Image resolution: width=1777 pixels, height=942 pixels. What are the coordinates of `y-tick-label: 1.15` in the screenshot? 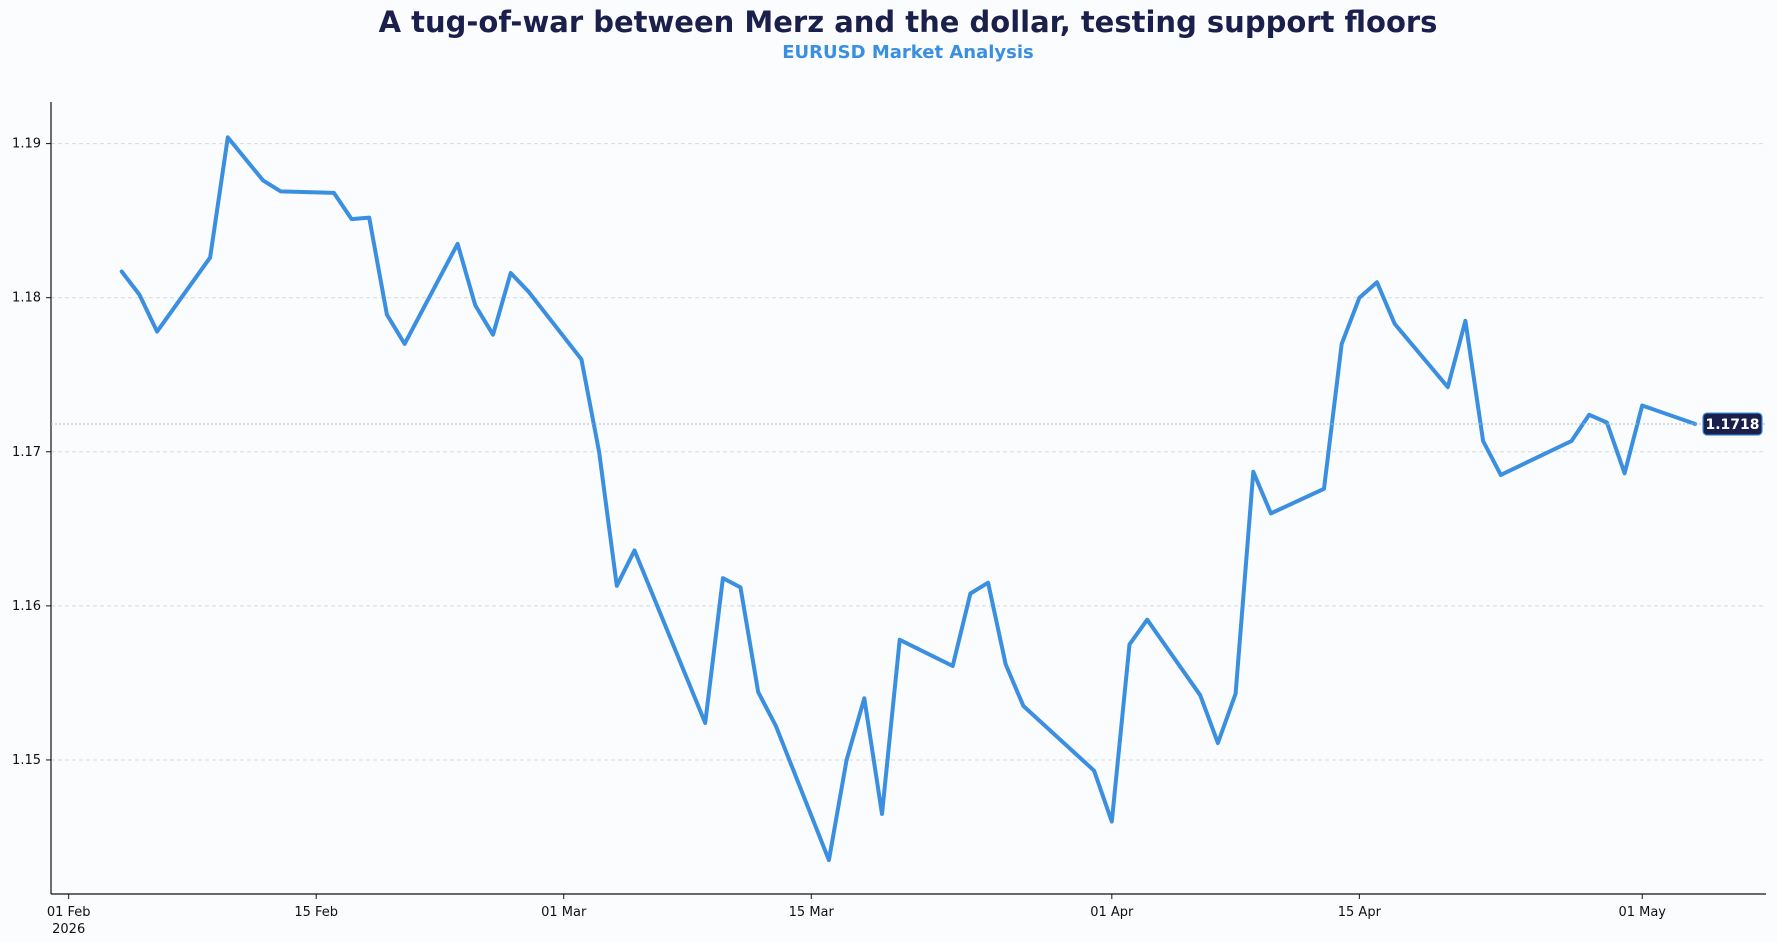 It's located at (26, 760).